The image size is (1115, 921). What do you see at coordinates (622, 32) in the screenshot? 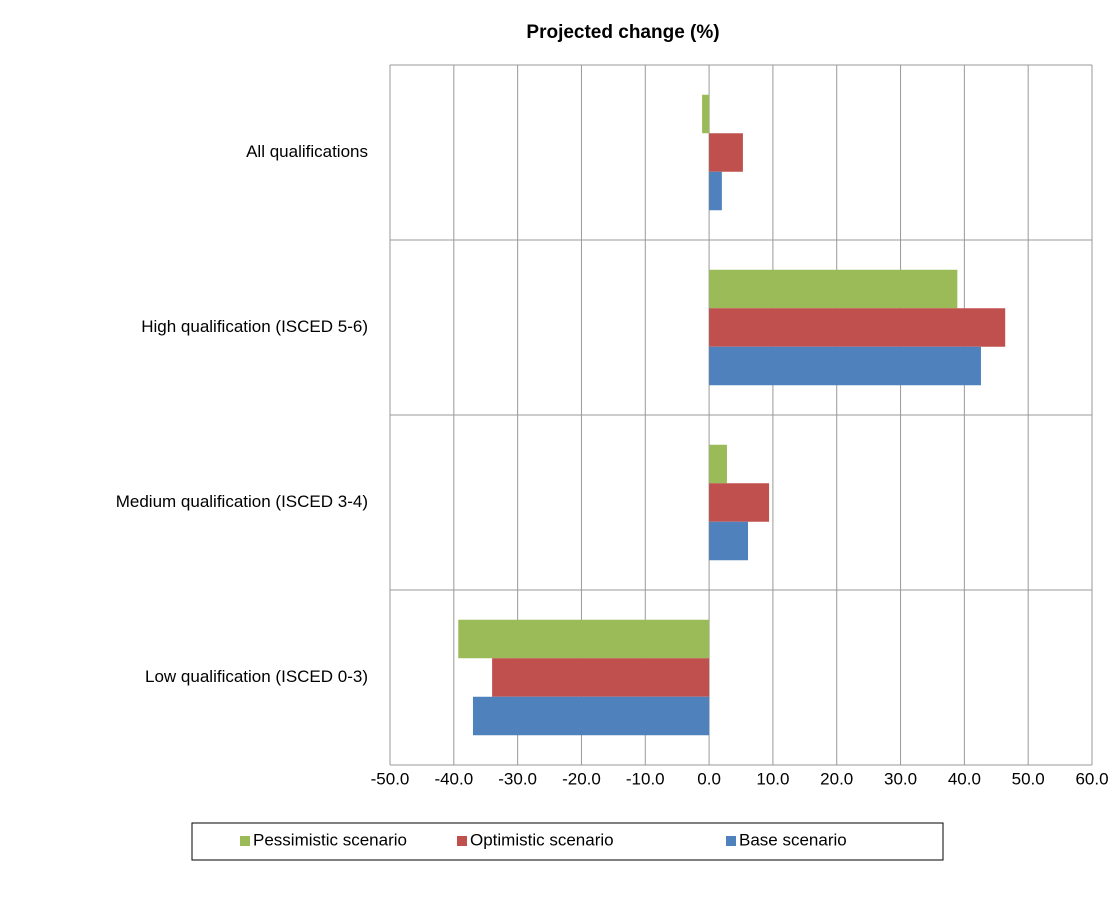
I see `chart-title: Projected change (%)` at bounding box center [622, 32].